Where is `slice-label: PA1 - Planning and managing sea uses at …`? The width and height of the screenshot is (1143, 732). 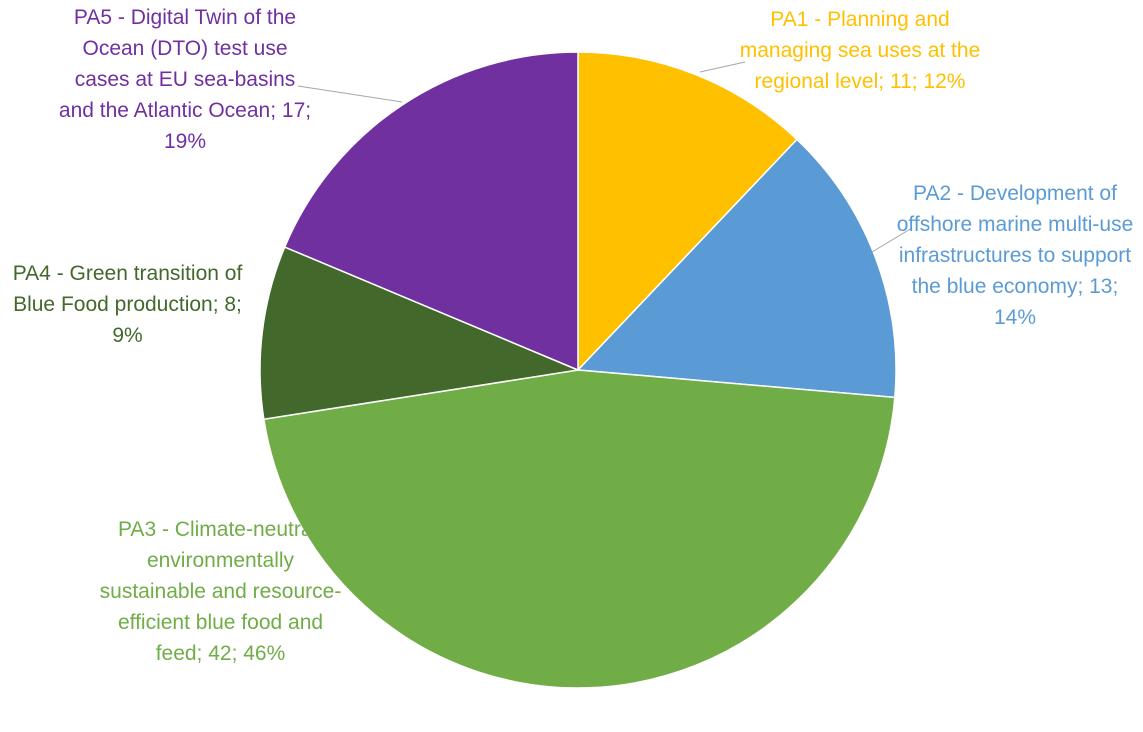 slice-label: PA1 - Planning and managing sea uses at … is located at coordinates (860, 50).